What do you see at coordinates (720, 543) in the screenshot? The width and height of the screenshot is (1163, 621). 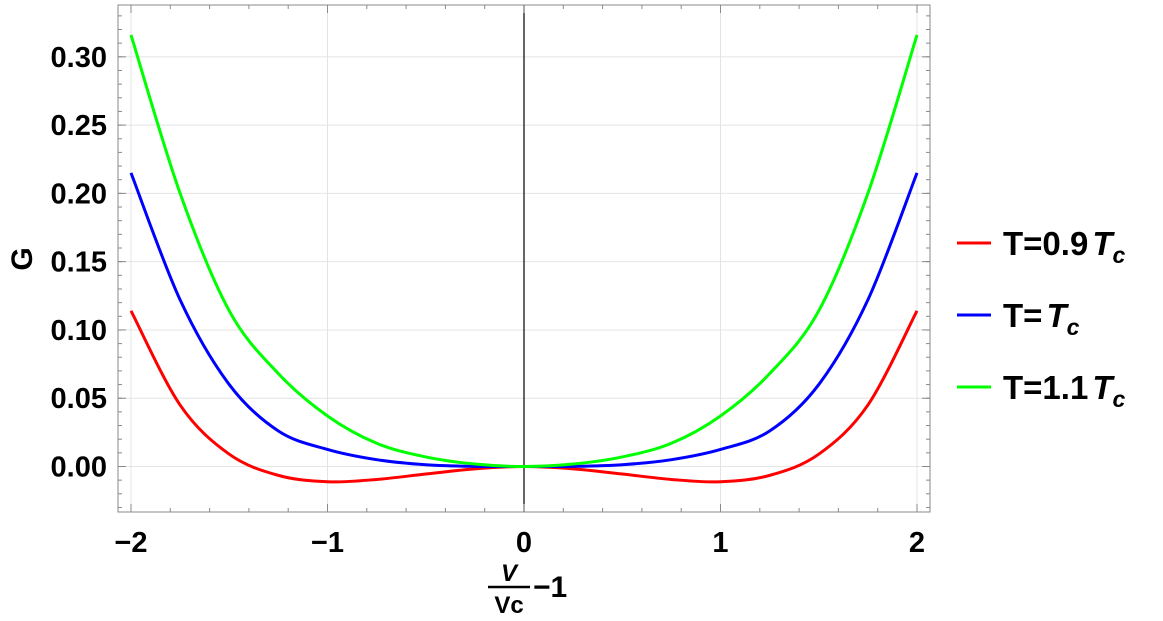 I see `x-tick-label: 1` at bounding box center [720, 543].